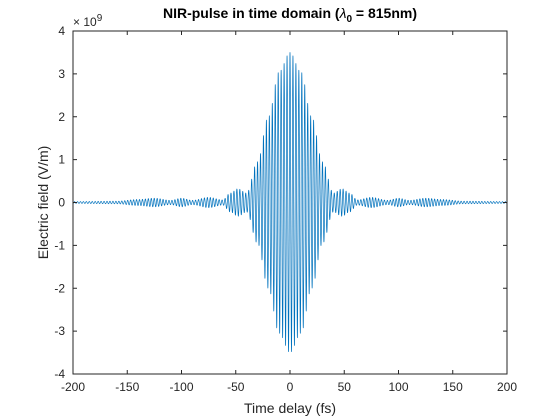 Image resolution: width=560 pixels, height=420 pixels. I want to click on x-tick-label: 50, so click(345, 387).